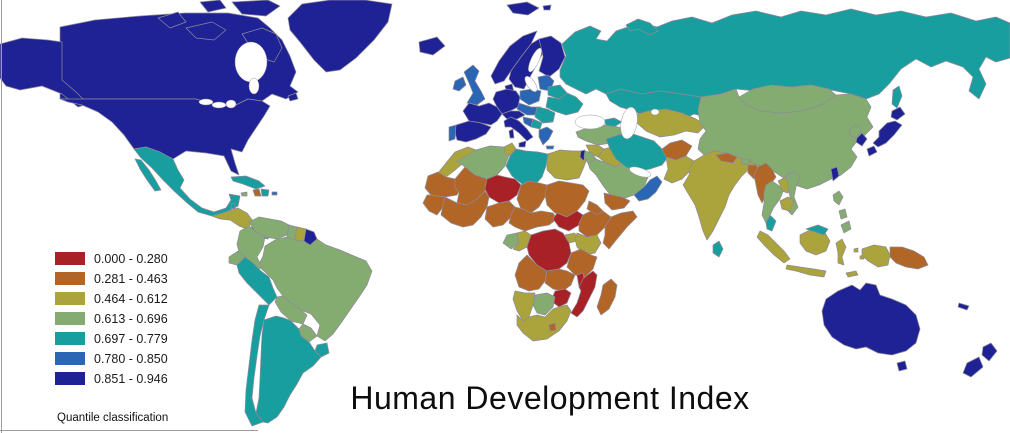 This screenshot has height=433, width=1010. What do you see at coordinates (111, 299) in the screenshot?
I see `legend-item: 0.464 - 0.612` at bounding box center [111, 299].